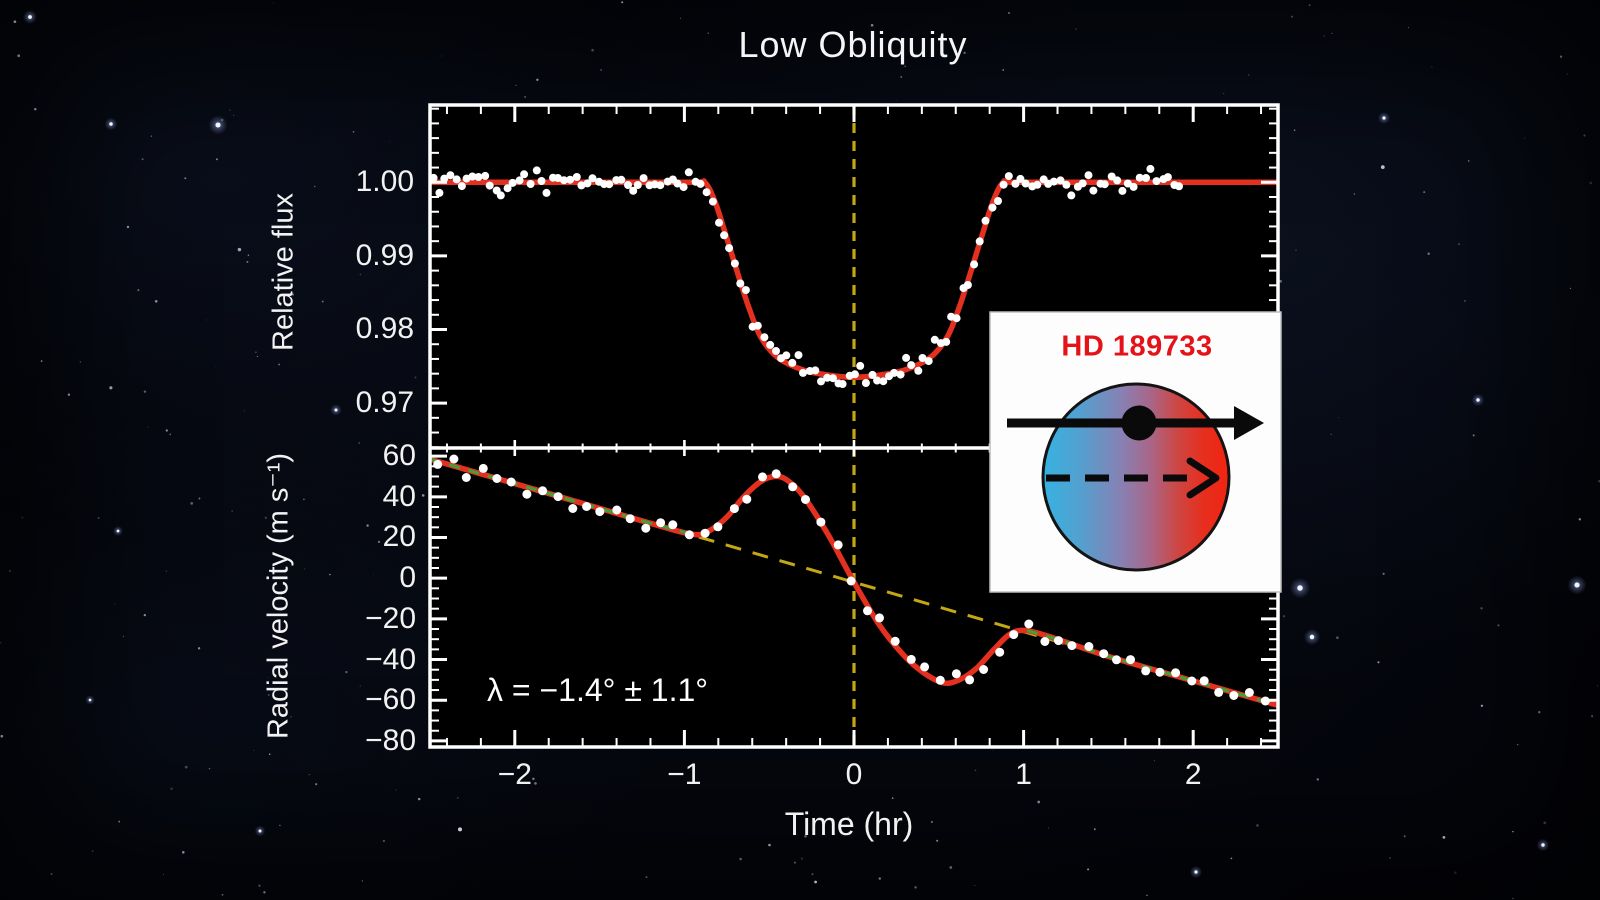 The width and height of the screenshot is (1600, 900). Describe the element at coordinates (849, 824) in the screenshot. I see `time-axis-label: Time (hr)` at that location.